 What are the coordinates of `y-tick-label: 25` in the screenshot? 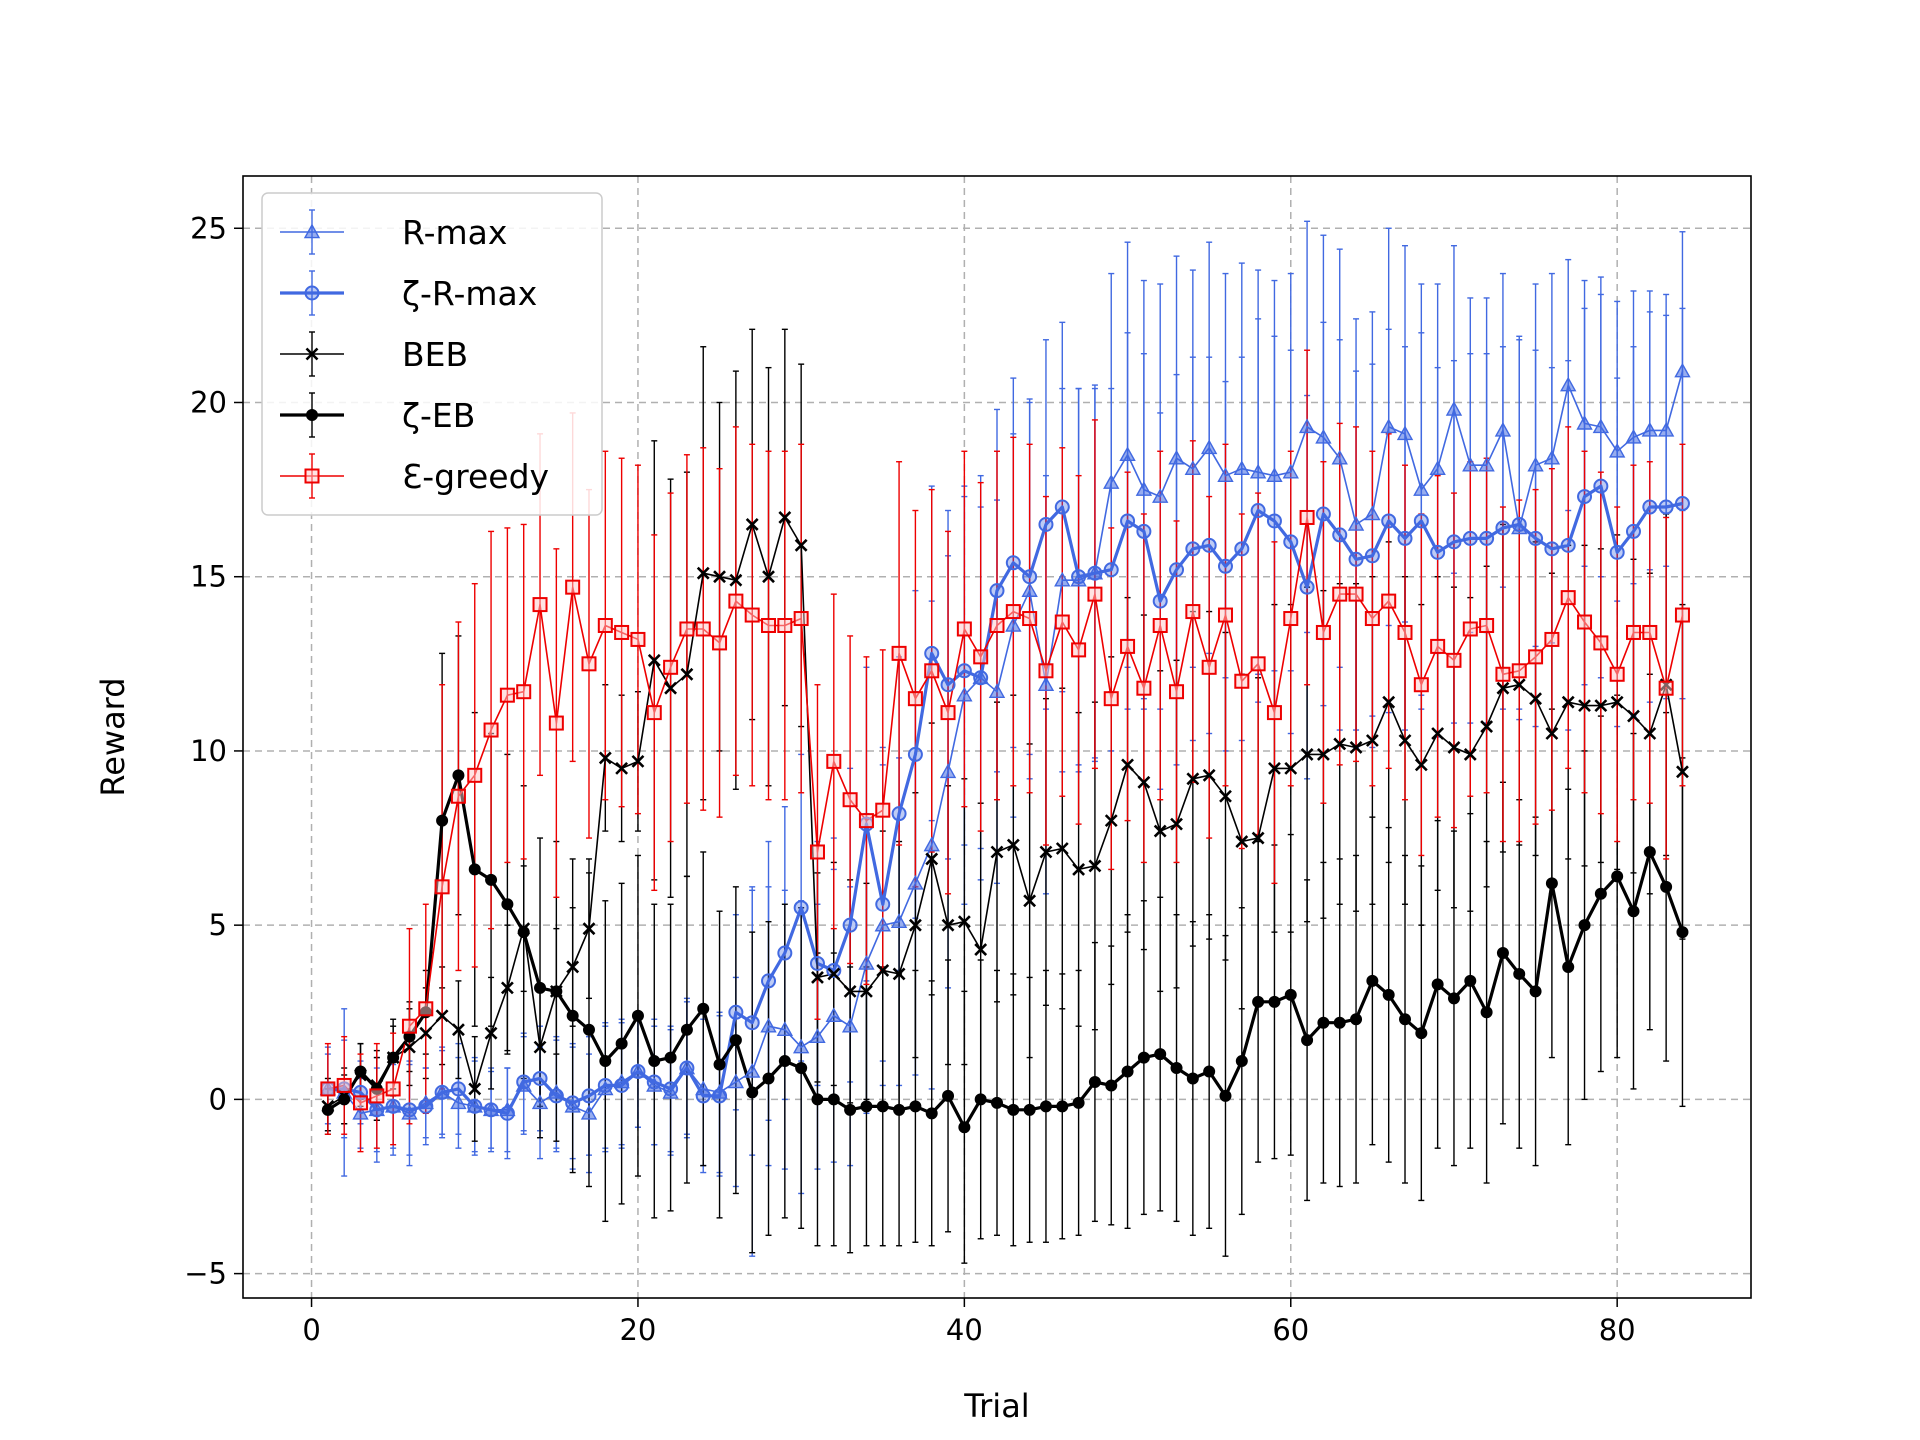 It's located at (208, 228).